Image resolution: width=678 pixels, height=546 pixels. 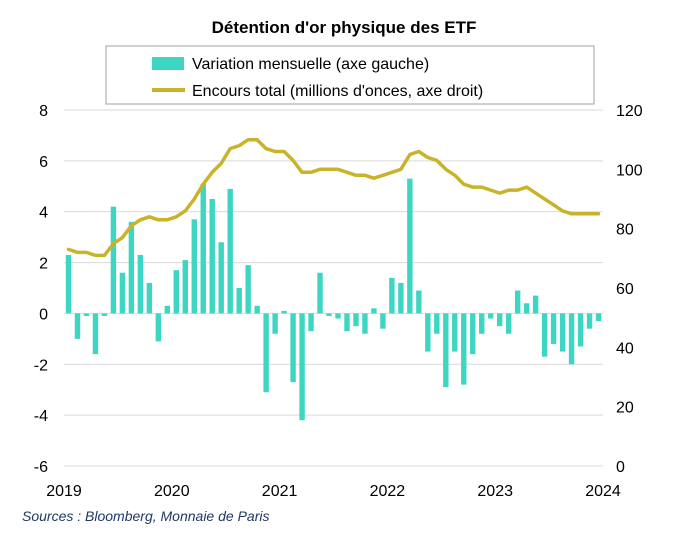 What do you see at coordinates (41, 416) in the screenshot?
I see `left-axis-tick-label: -4` at bounding box center [41, 416].